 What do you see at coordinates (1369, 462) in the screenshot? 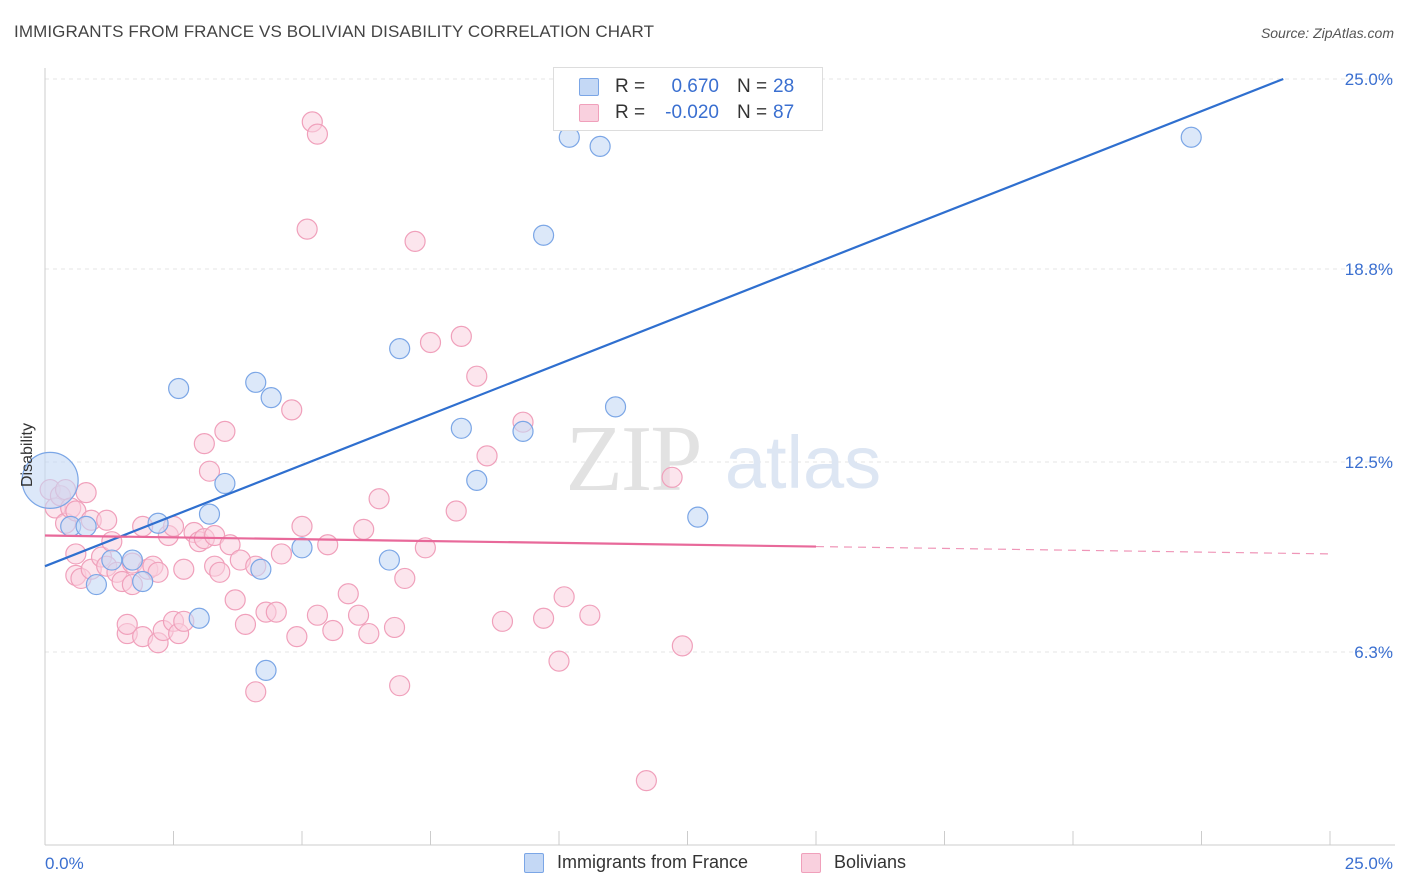
I see `y-tick-label: 12.5%` at bounding box center [1369, 462].